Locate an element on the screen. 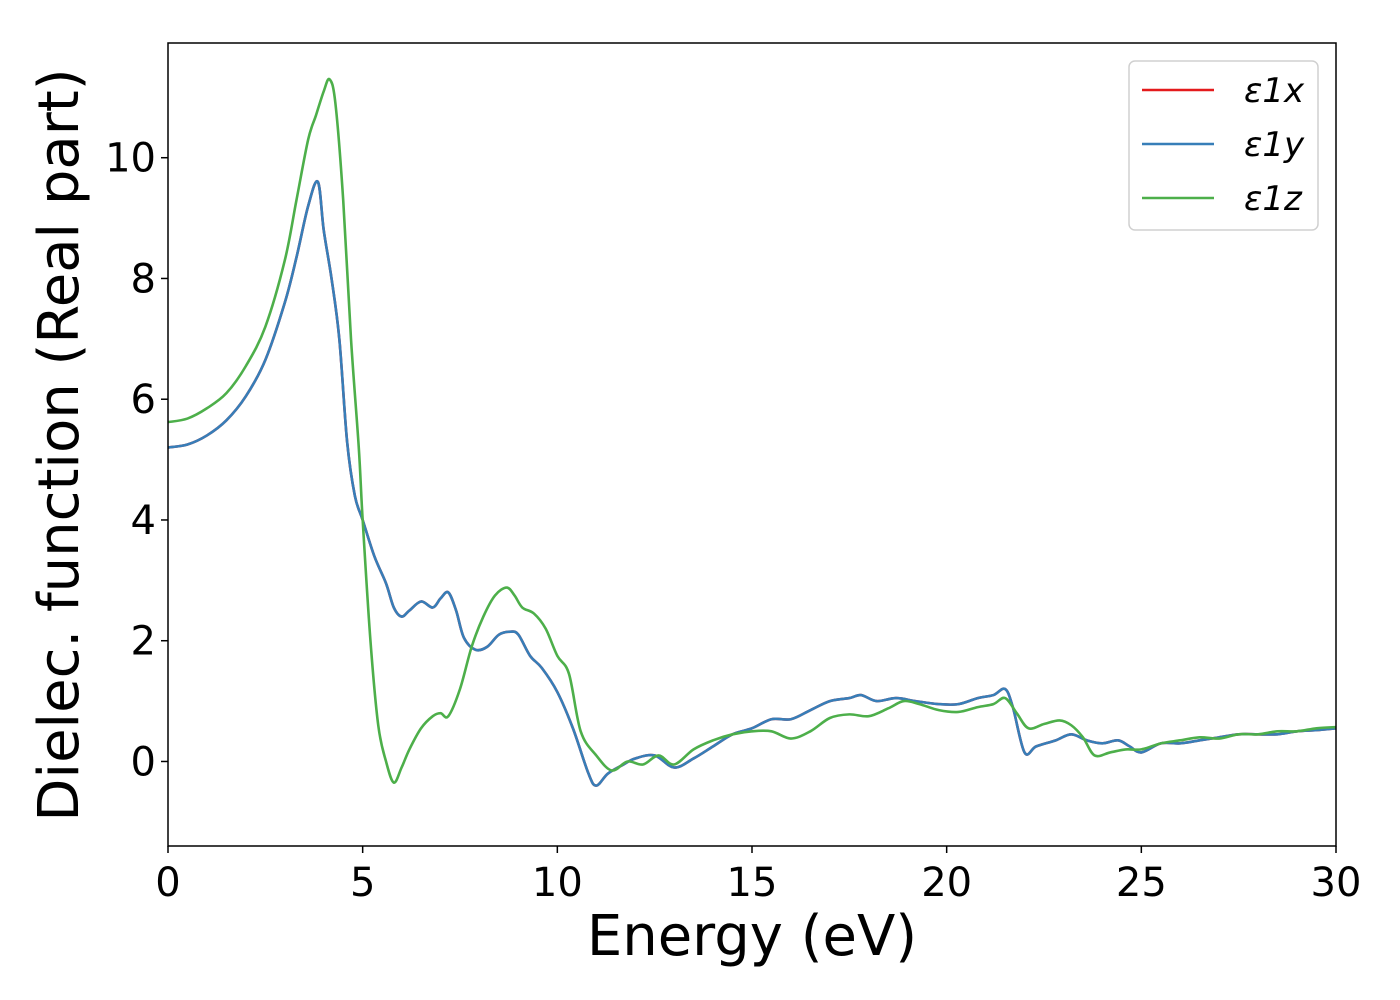 The height and width of the screenshot is (1000, 1400). x-tick-label: 0 is located at coordinates (167, 883).